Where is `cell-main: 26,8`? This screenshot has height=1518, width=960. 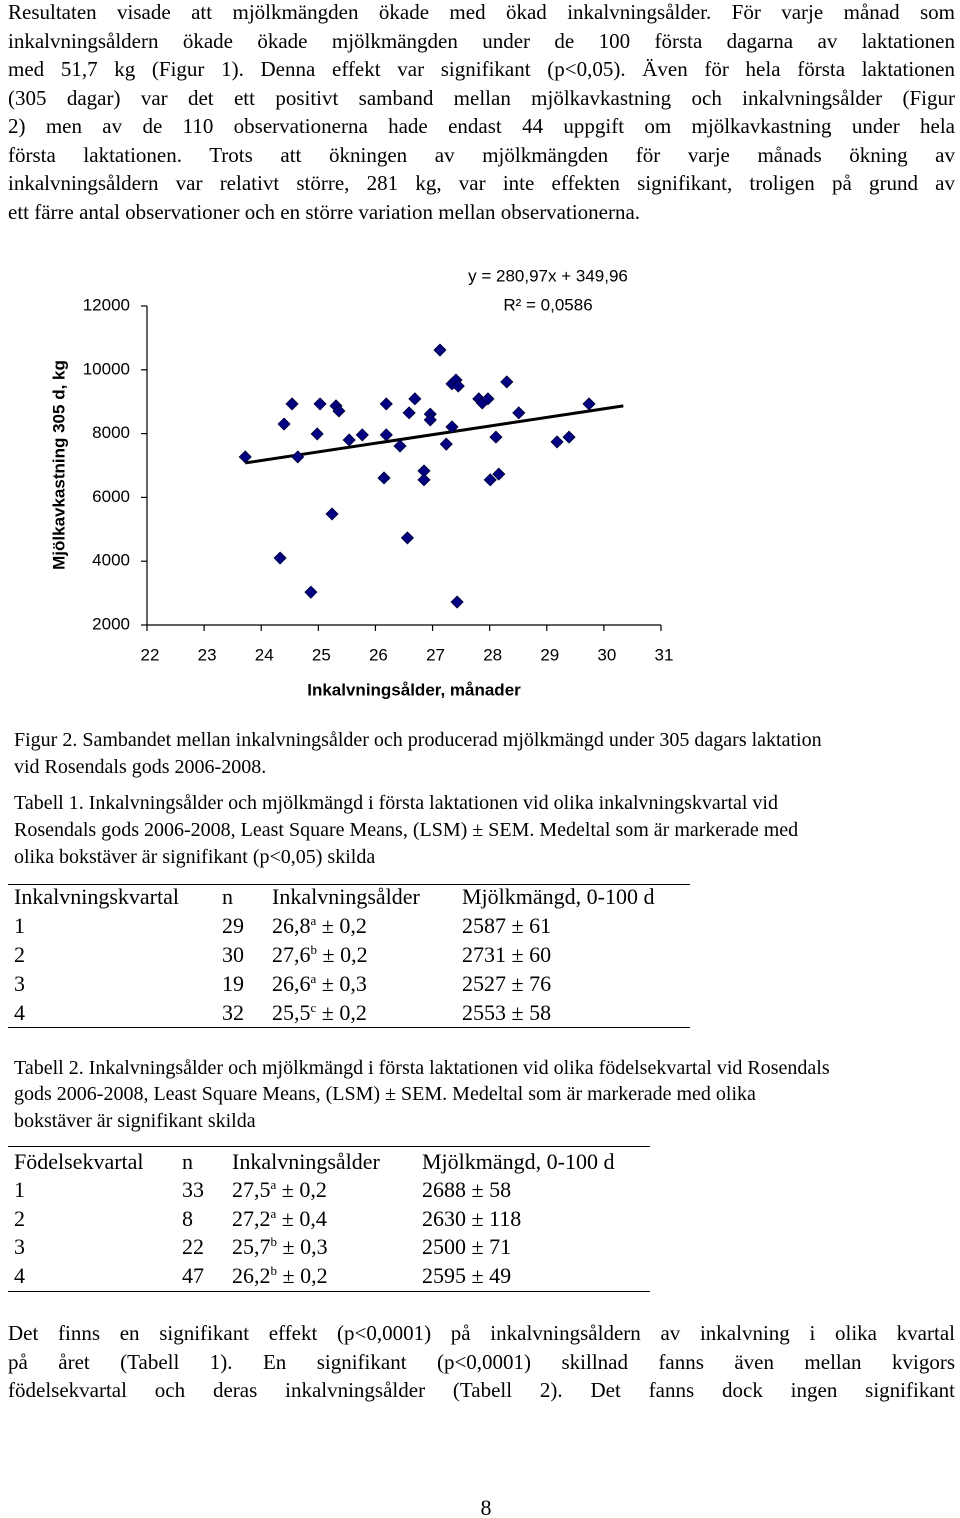 cell-main: 26,8 is located at coordinates (291, 925).